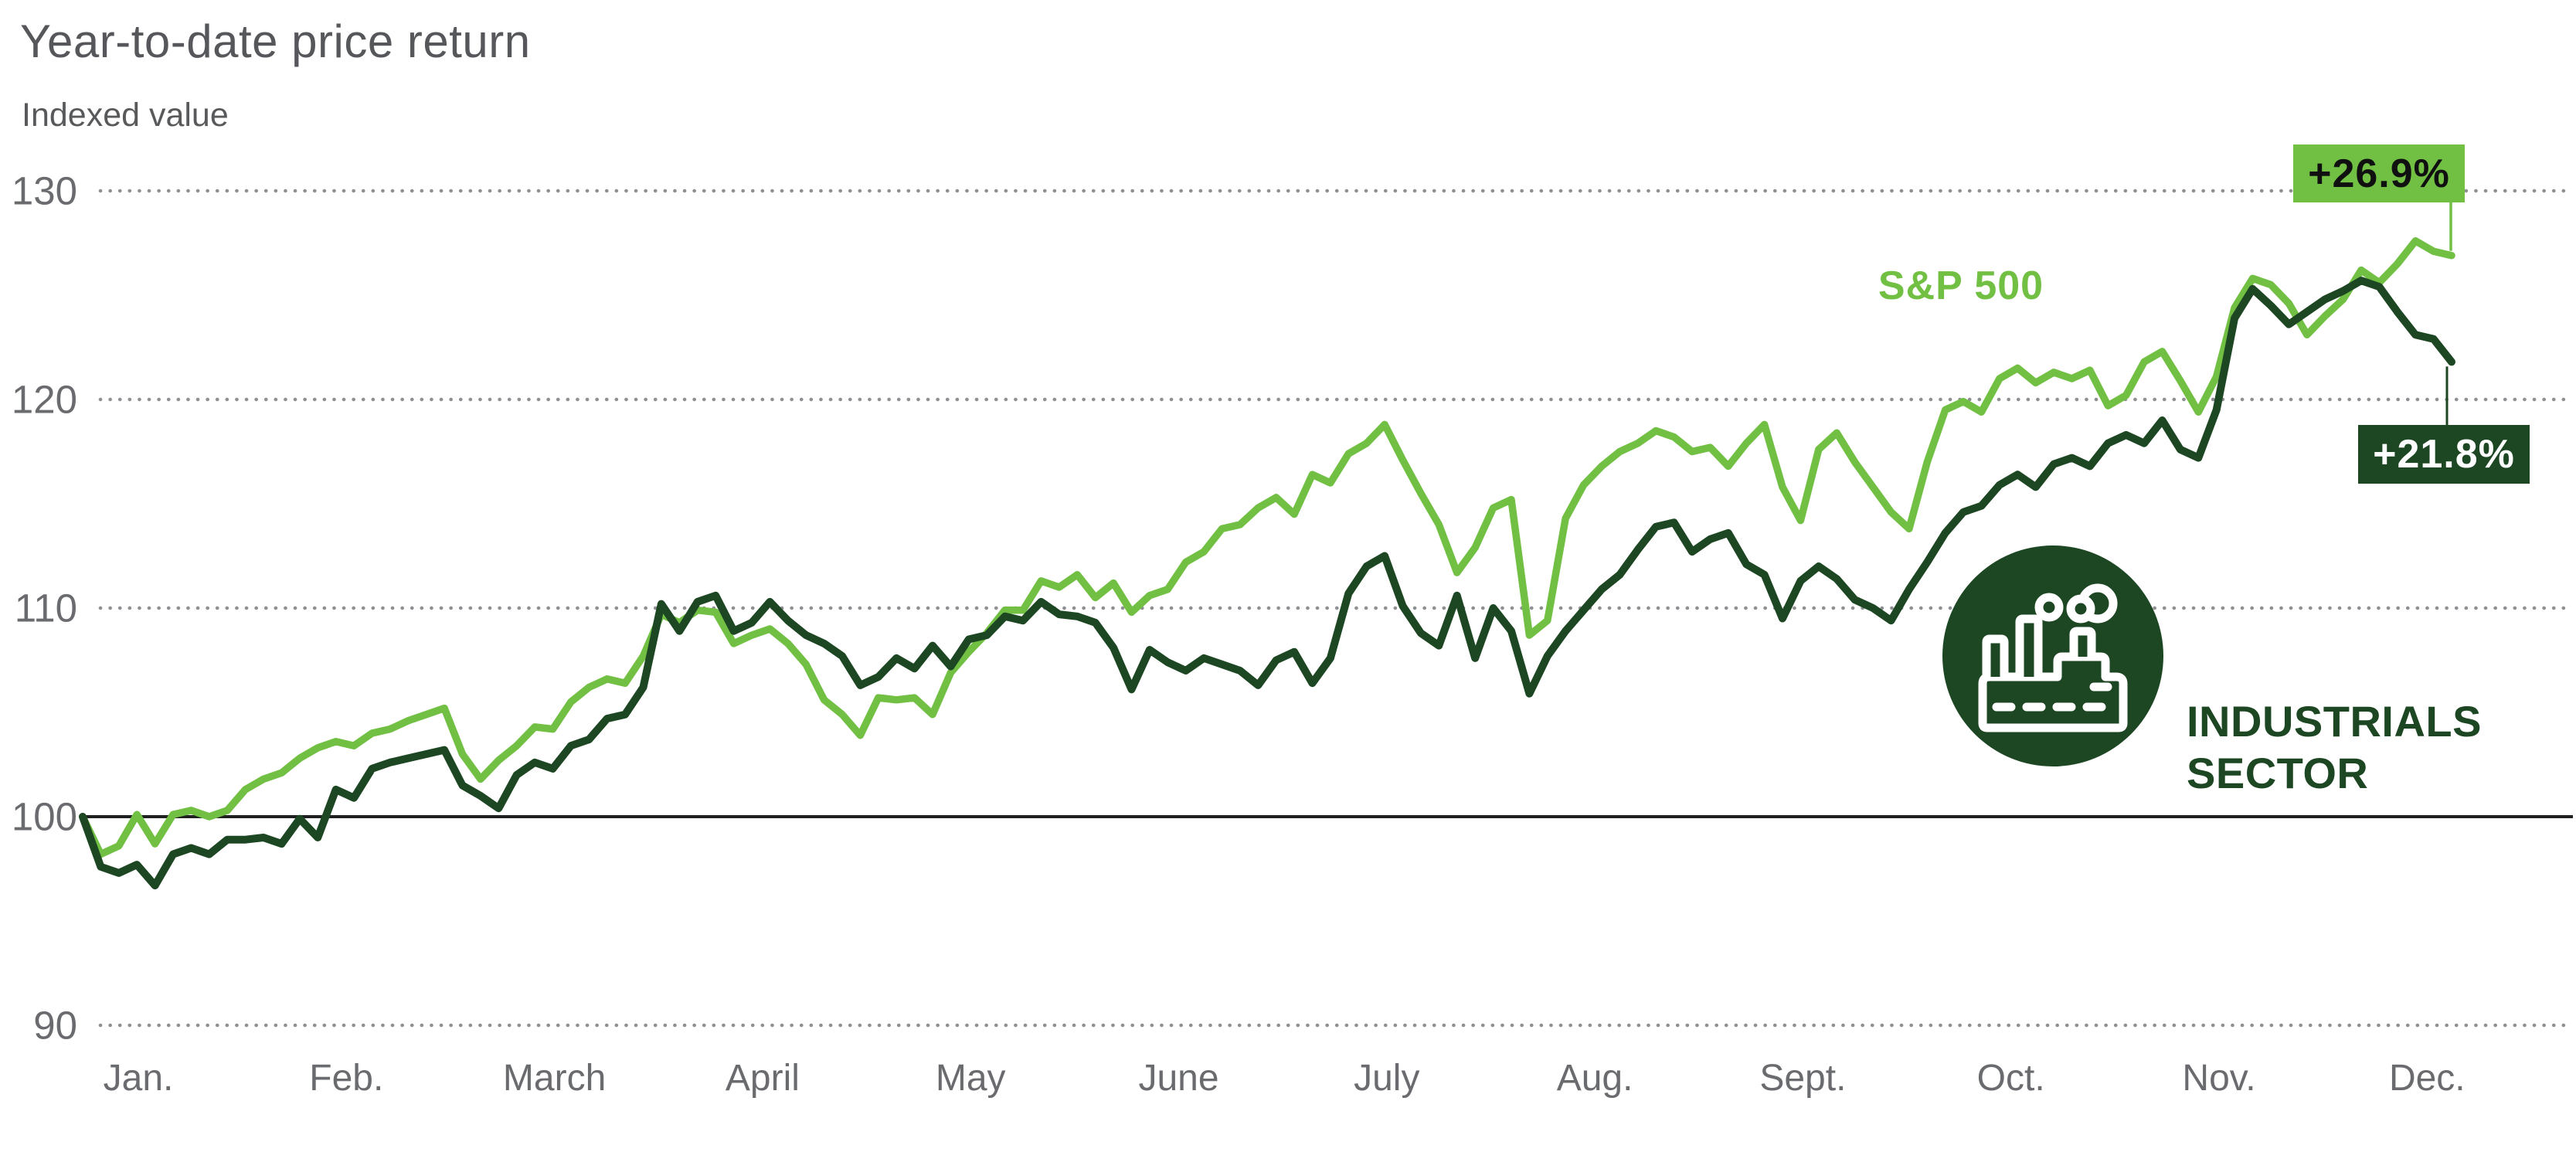  What do you see at coordinates (762, 1078) in the screenshot?
I see `x-axis-label-april: April` at bounding box center [762, 1078].